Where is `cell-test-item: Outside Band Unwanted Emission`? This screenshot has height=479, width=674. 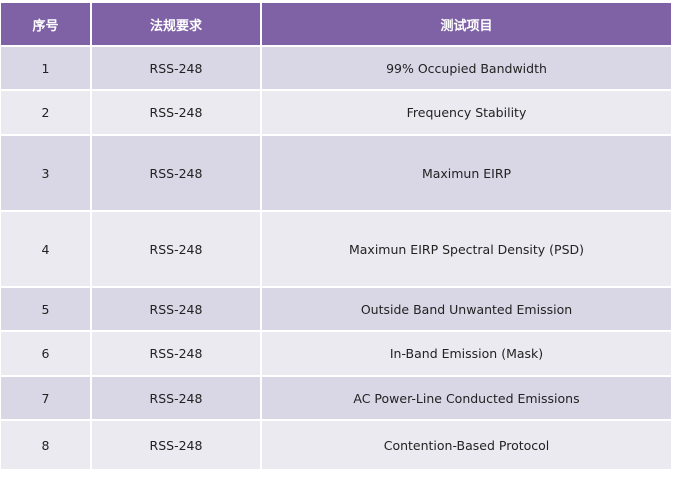
cell-test-item: Outside Band Unwanted Emission is located at coordinates (466, 310).